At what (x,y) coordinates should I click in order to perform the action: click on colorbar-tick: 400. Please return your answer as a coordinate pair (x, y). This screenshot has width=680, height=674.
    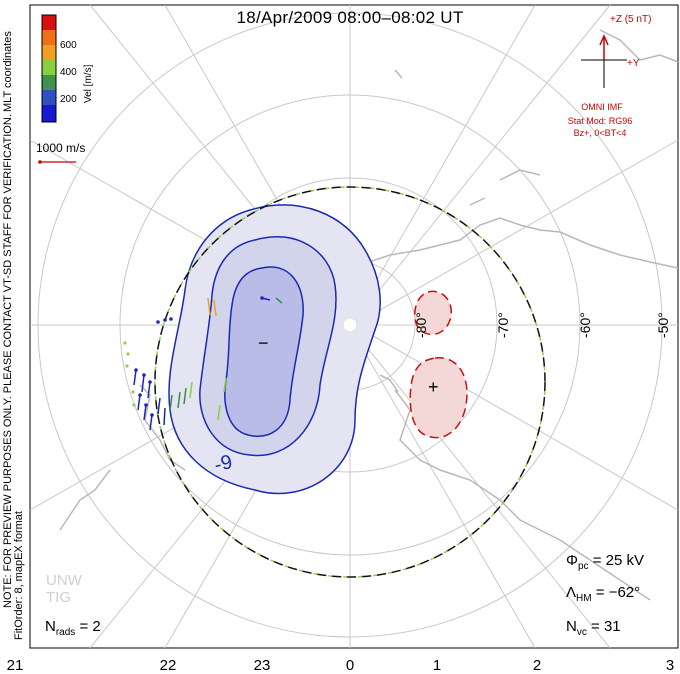
    Looking at the image, I should click on (68, 72).